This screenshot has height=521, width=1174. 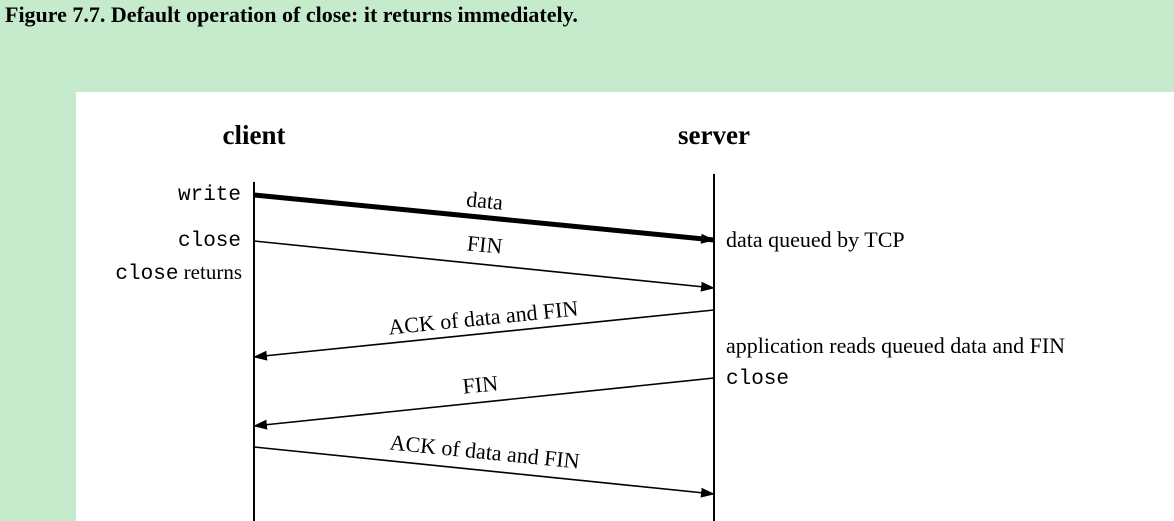 I want to click on fin-to-server-arrow, so click(x=484, y=266).